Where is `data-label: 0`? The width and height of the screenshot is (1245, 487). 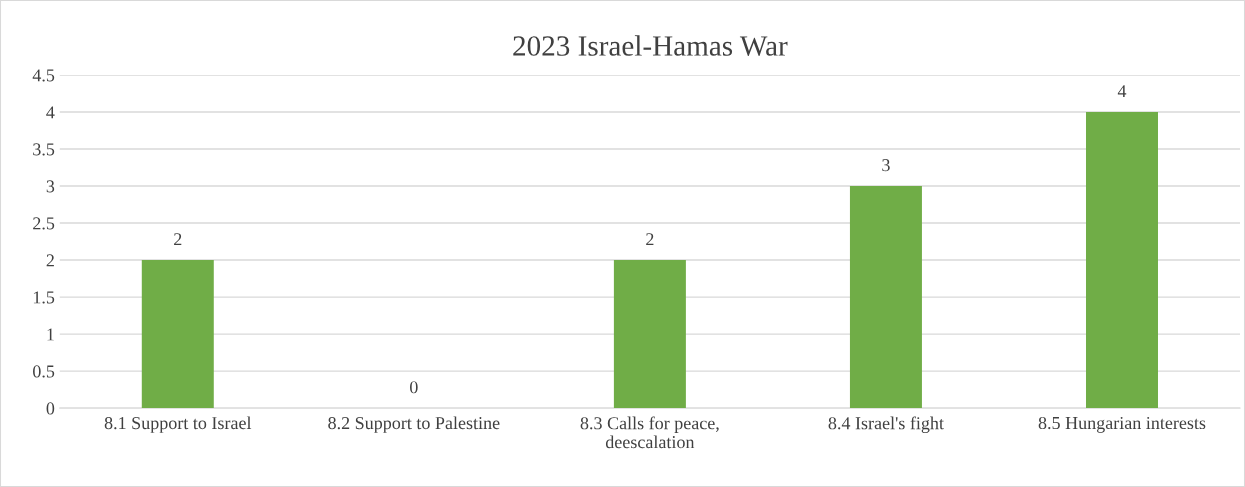 data-label: 0 is located at coordinates (414, 387).